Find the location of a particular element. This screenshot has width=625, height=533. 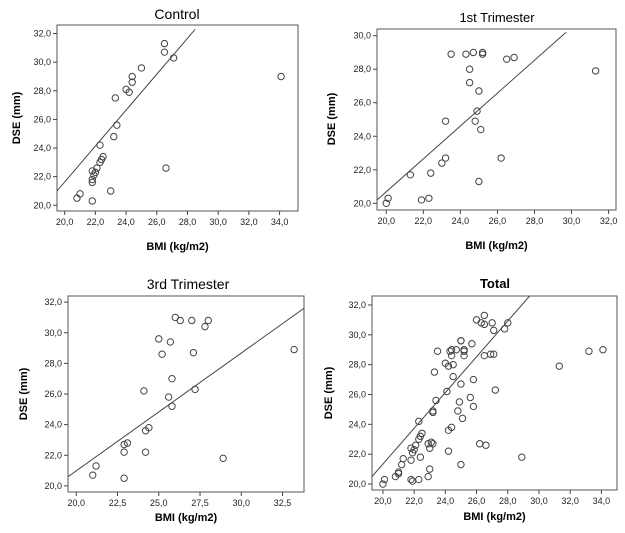

x-tick-label: 34,0 is located at coordinates (280, 222).